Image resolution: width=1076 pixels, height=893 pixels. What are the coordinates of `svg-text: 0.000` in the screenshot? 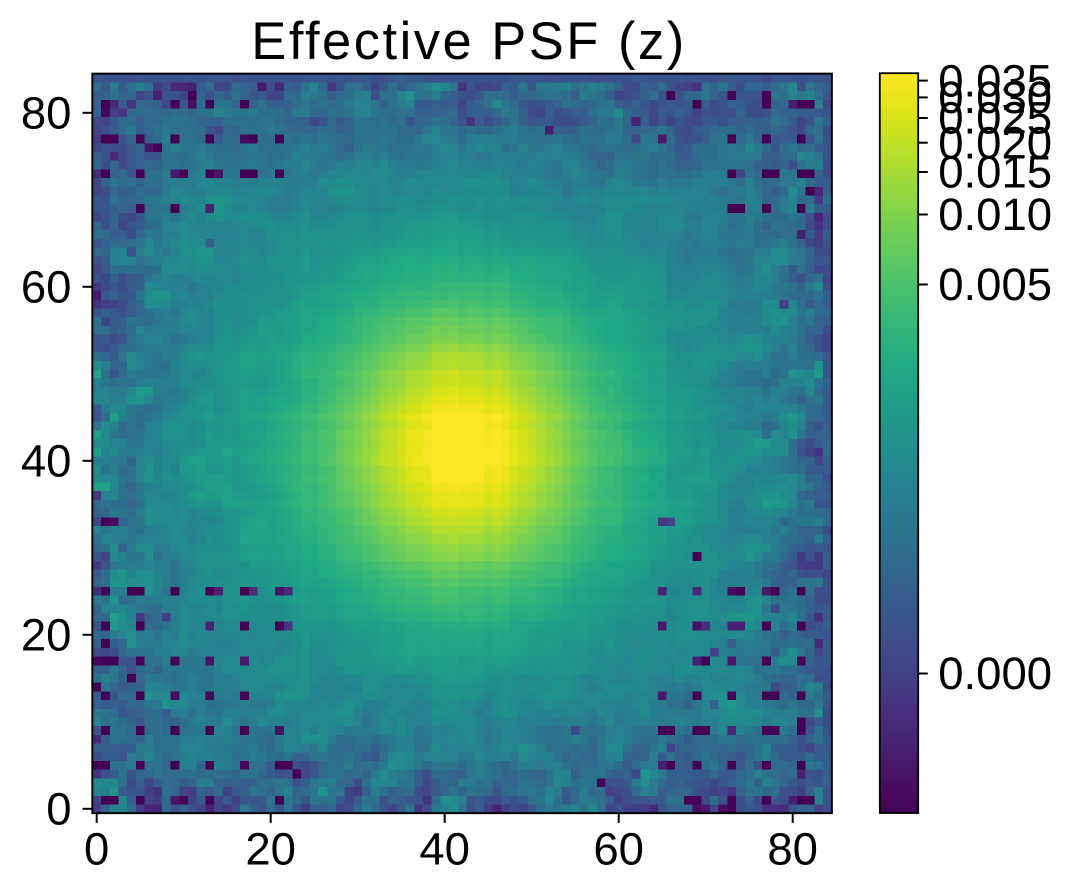 It's located at (995, 673).